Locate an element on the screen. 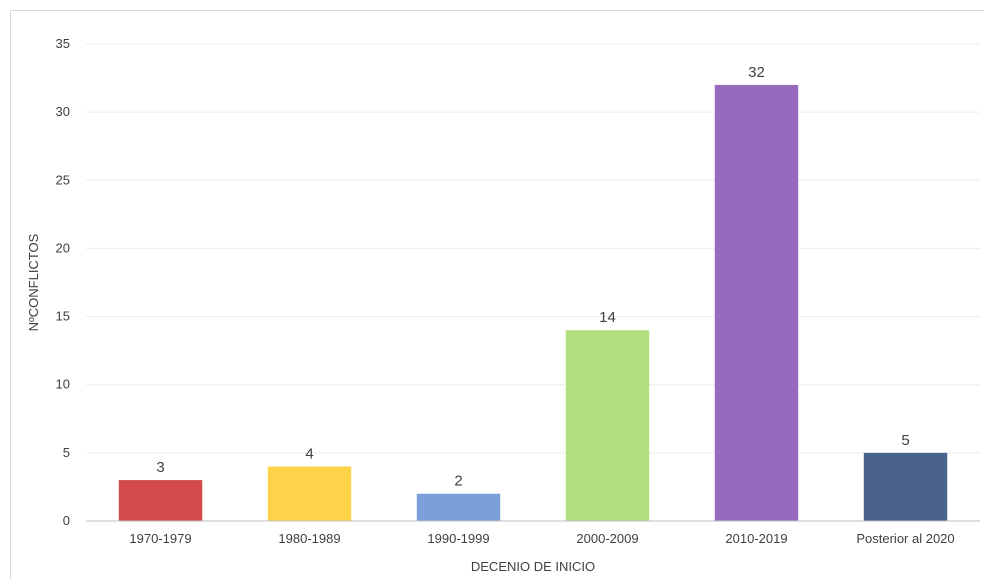 The height and width of the screenshot is (580, 985). bar-2010-2019 is located at coordinates (756, 302).